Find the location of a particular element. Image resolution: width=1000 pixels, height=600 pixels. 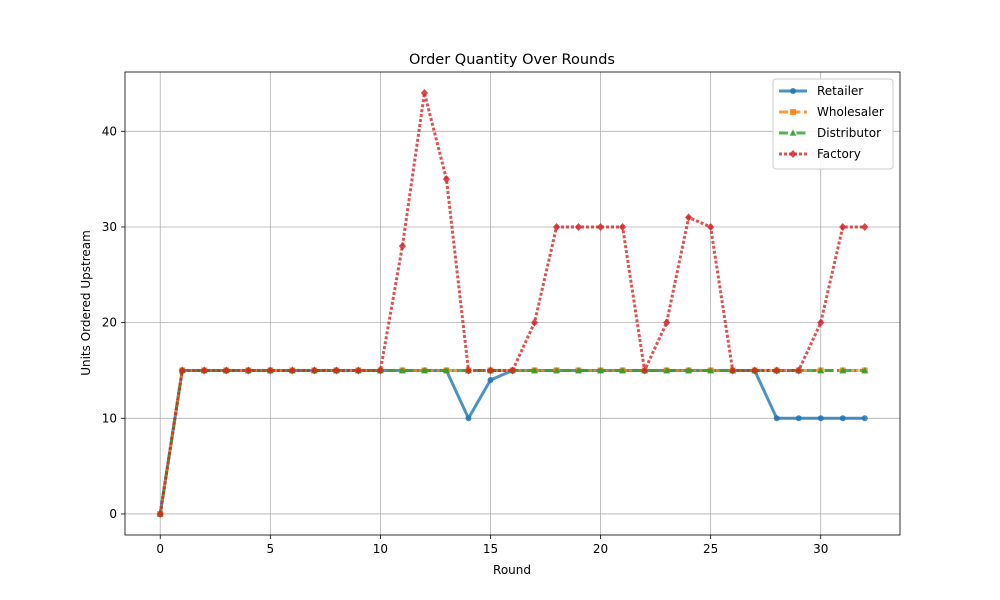

y-tick-label: 20 is located at coordinates (109, 323).